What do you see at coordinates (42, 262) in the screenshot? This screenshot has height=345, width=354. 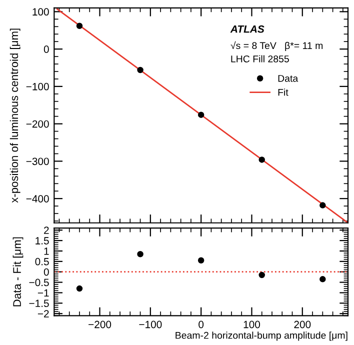 I see `y-tick-label: 0.5` at bounding box center [42, 262].